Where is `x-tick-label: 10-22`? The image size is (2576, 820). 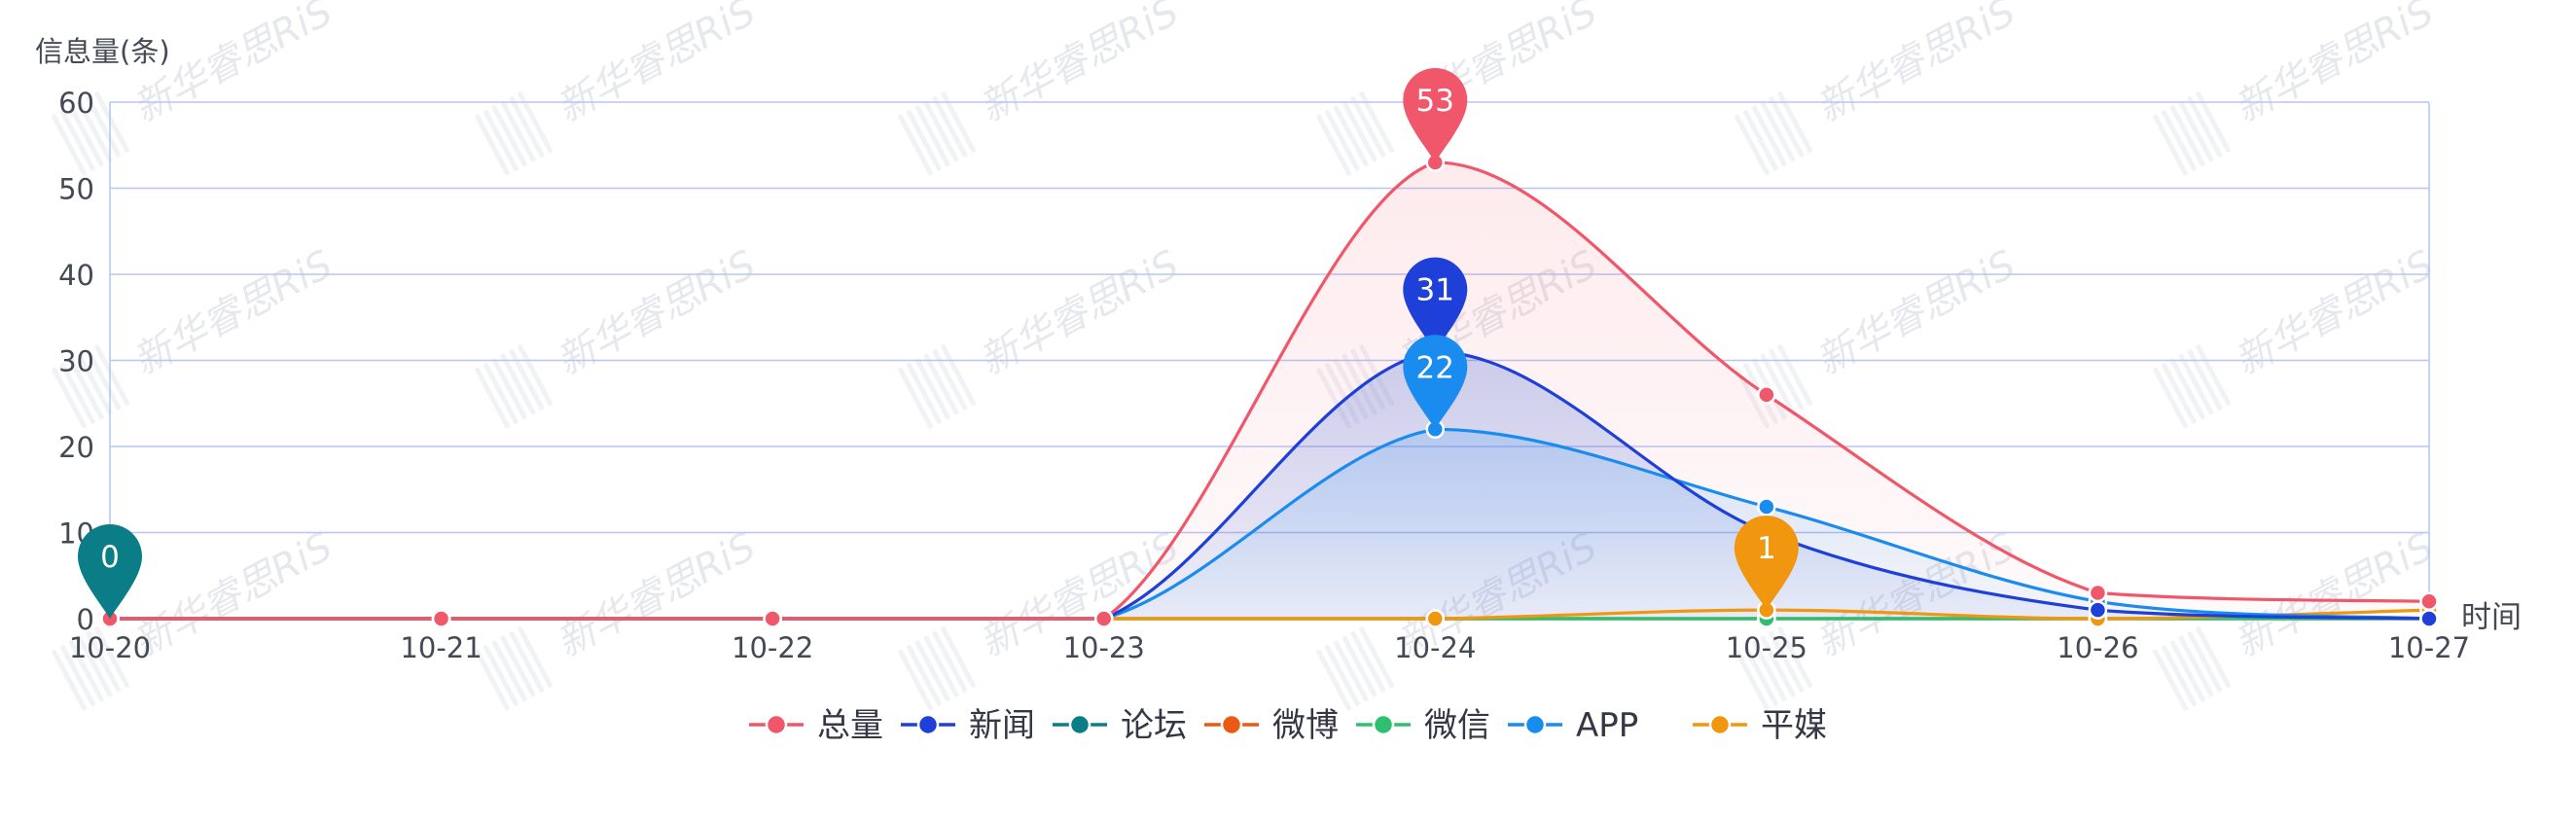
x-tick-label: 10-22 is located at coordinates (772, 647).